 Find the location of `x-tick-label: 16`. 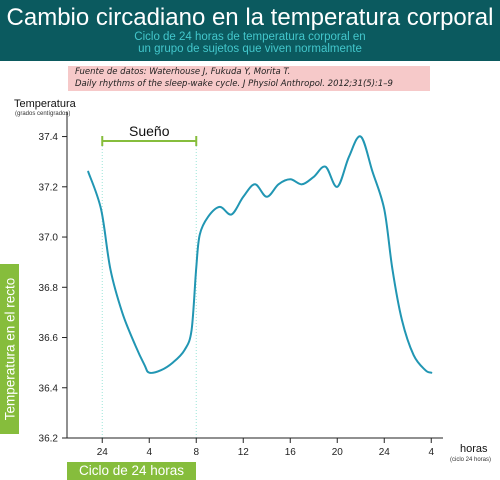

x-tick-label: 16 is located at coordinates (291, 452).